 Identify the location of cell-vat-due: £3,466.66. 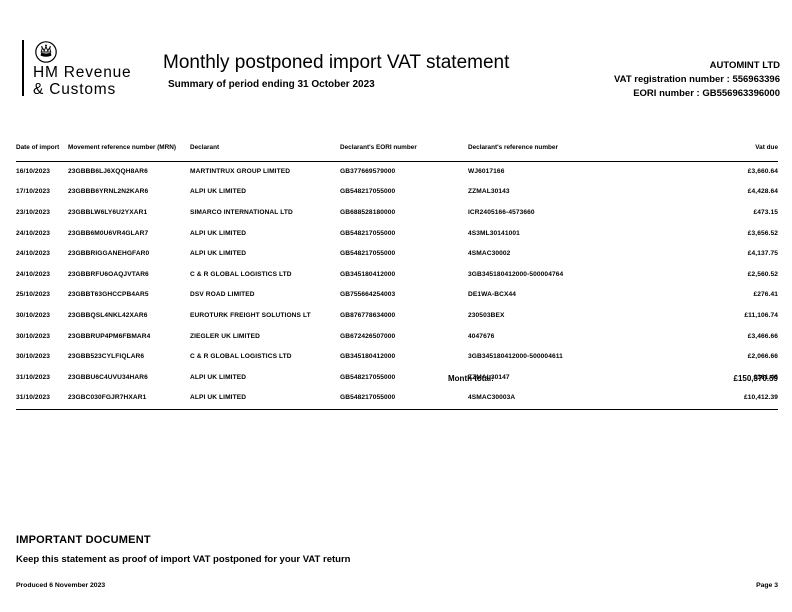
(762, 336).